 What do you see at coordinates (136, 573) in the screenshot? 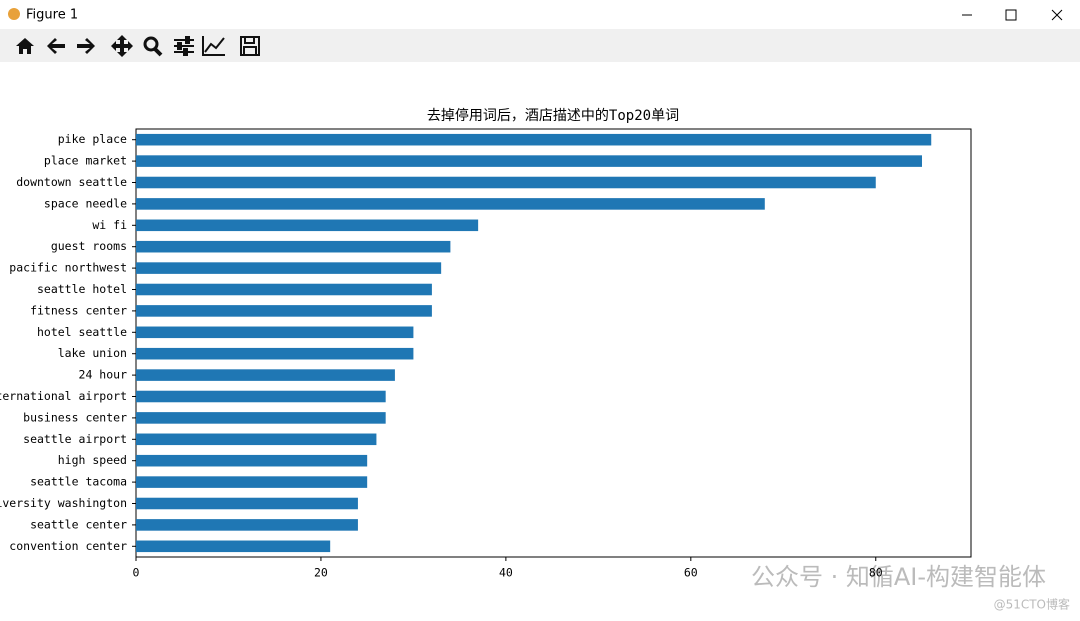
I see `x-tick-label: 0` at bounding box center [136, 573].